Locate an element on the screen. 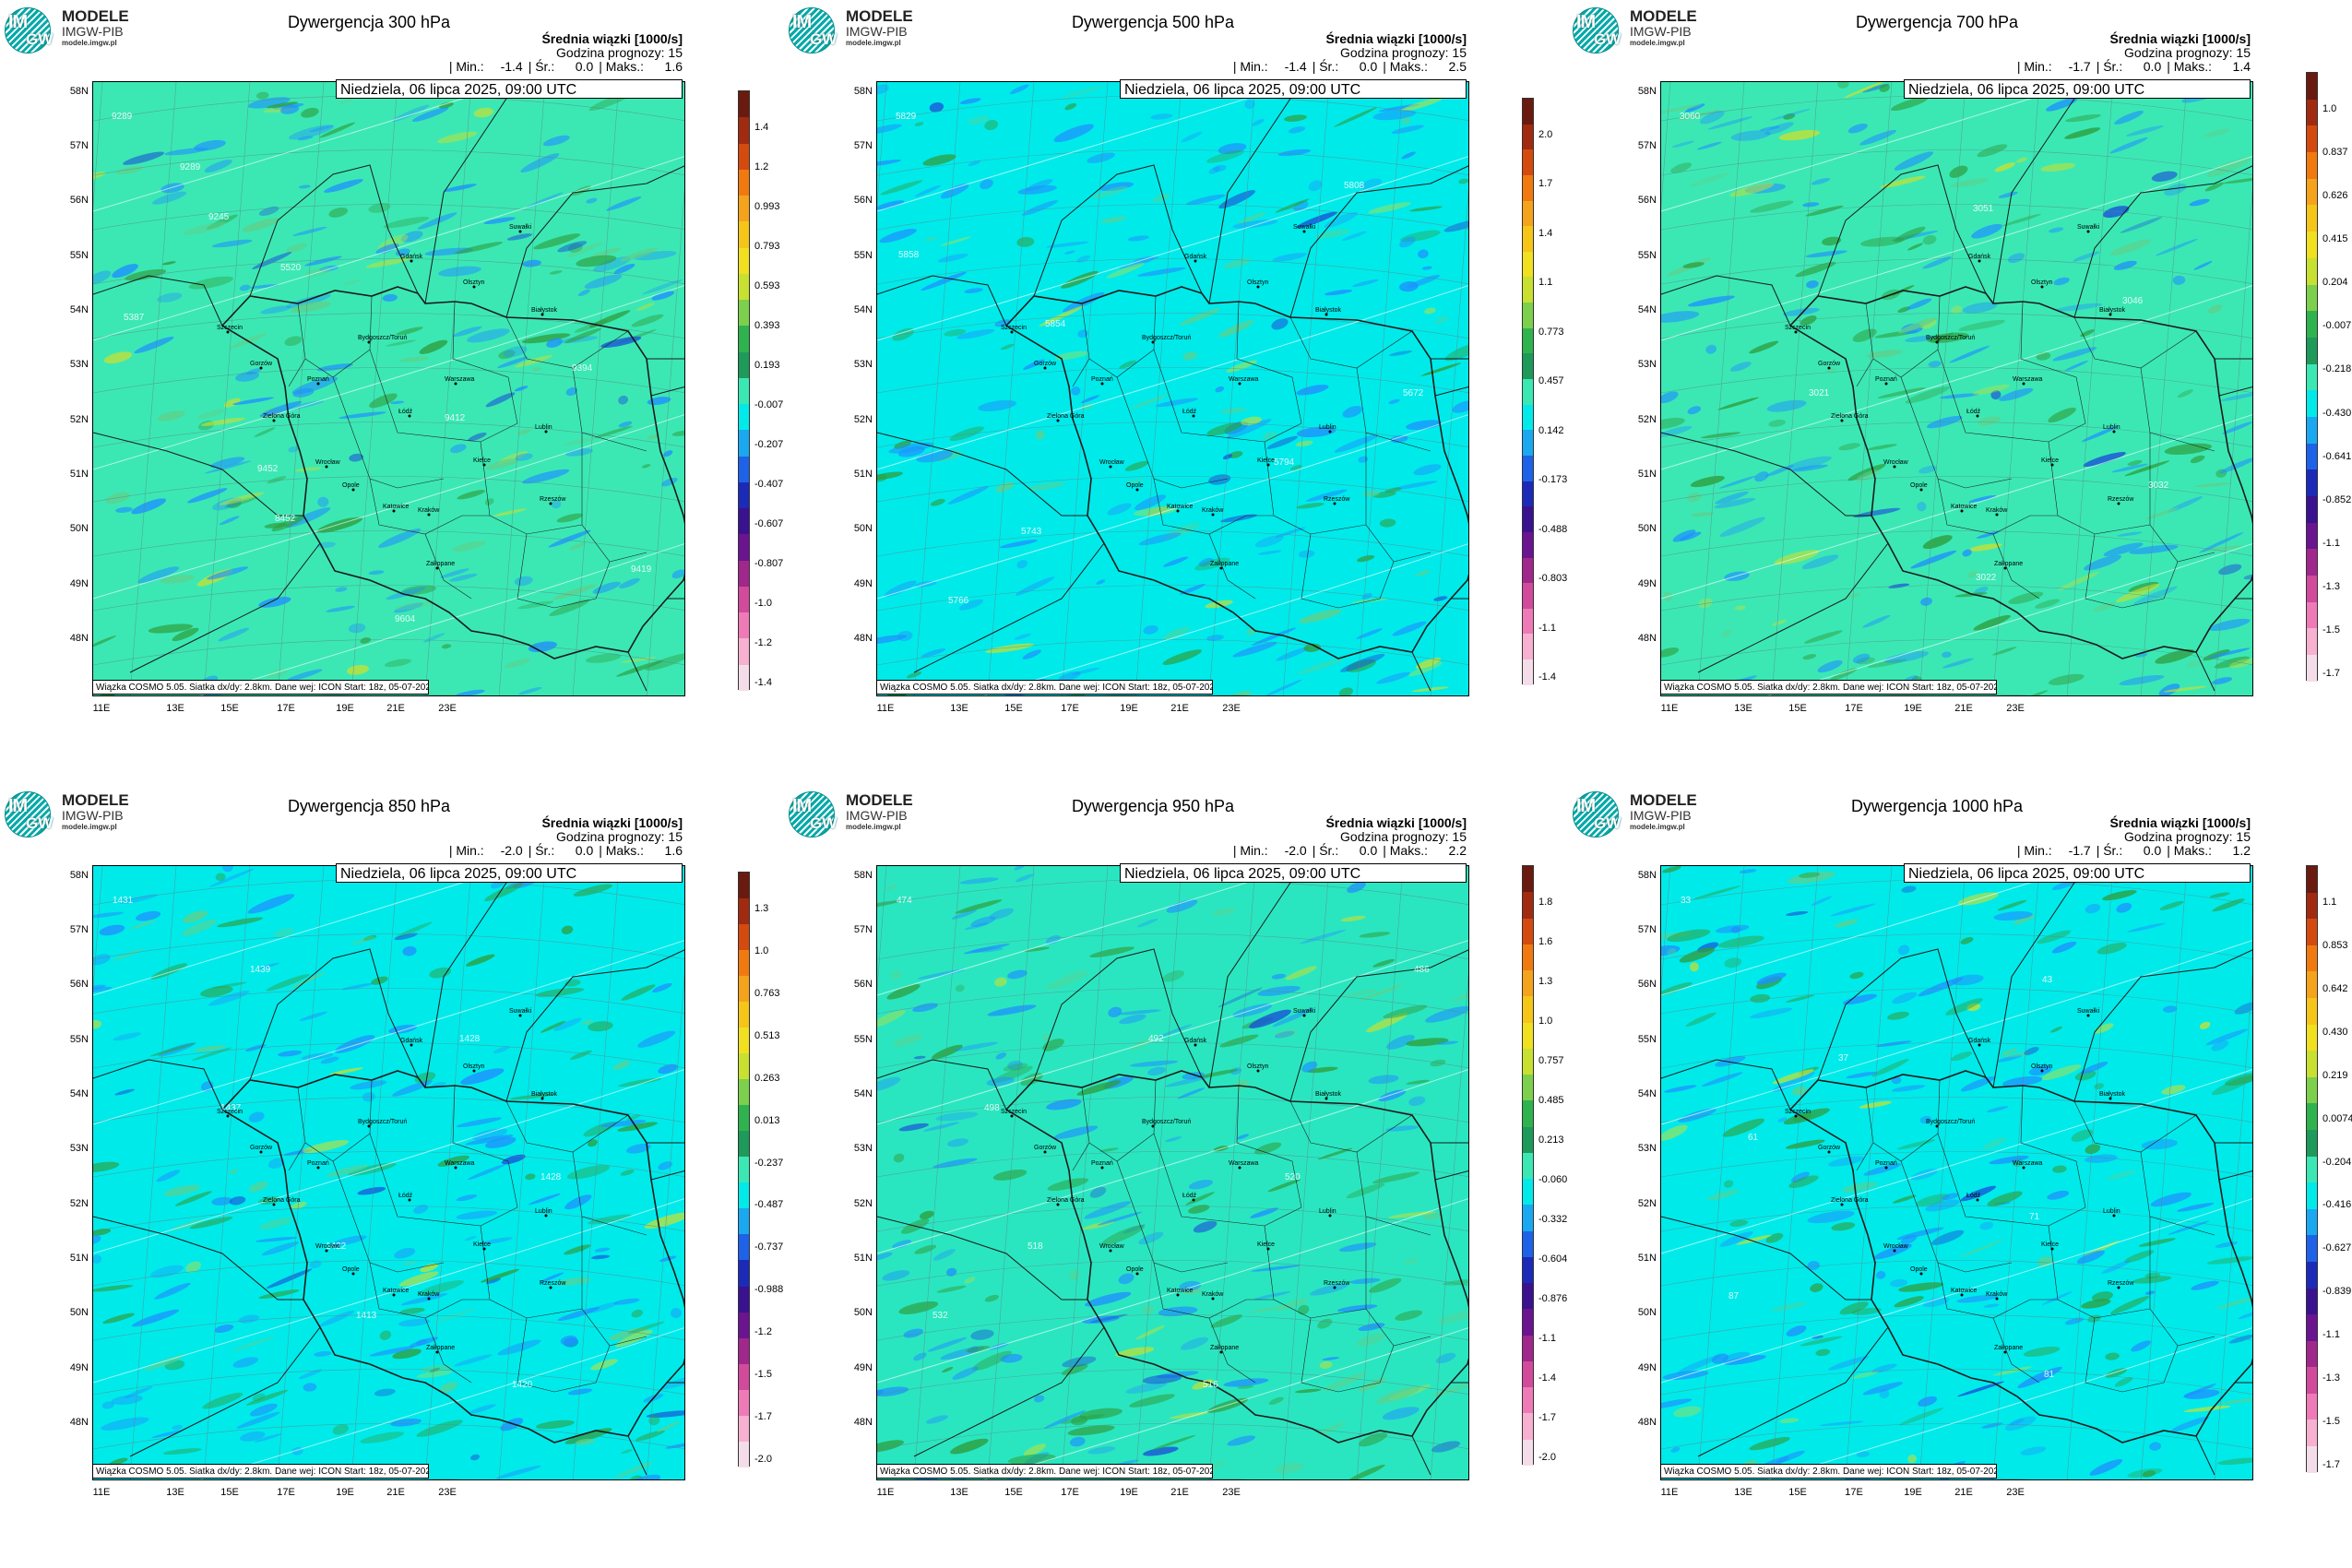  longitude-label: 19E is located at coordinates (345, 708).